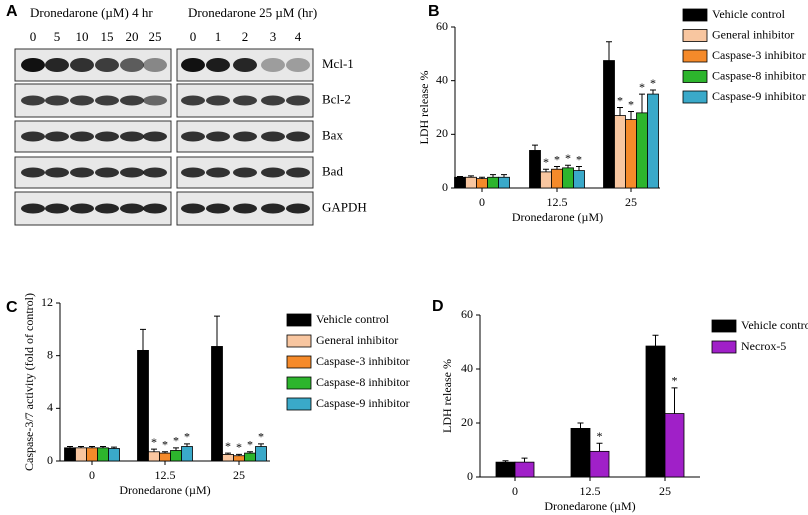 The width and height of the screenshot is (808, 515). I want to click on protein-label: Bax, so click(332, 134).